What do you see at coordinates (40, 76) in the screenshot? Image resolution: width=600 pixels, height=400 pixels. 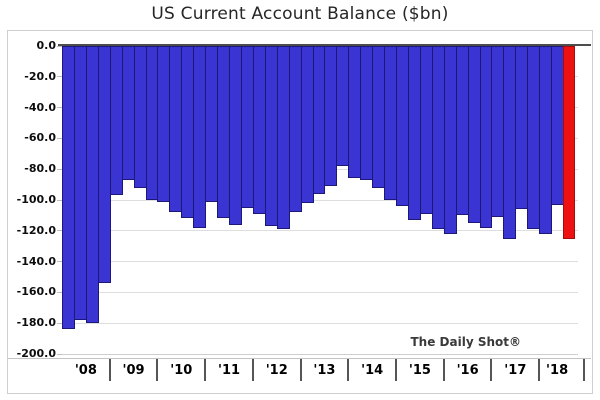 I see `y-axis-label: -20.0` at bounding box center [40, 76].